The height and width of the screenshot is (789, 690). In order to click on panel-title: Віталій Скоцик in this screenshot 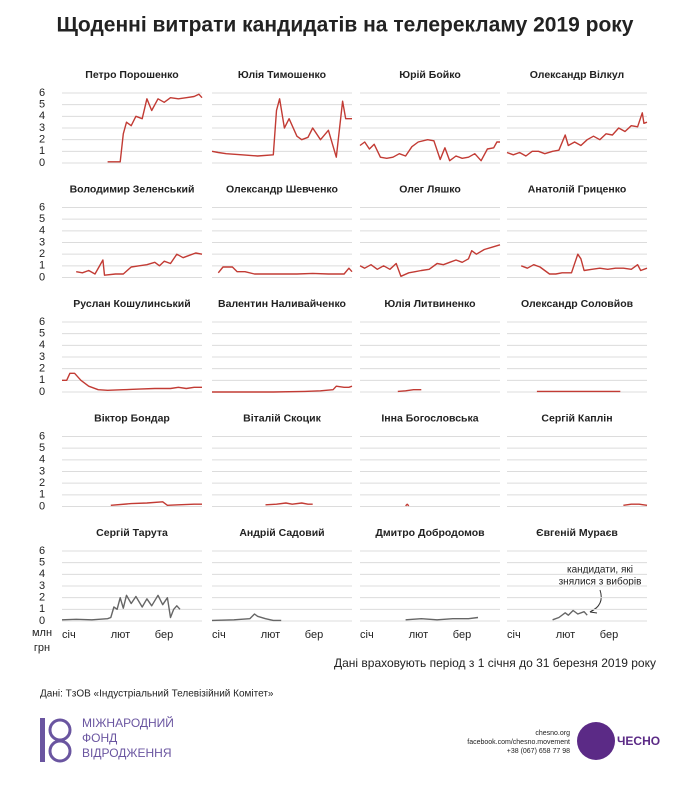, I will do `click(282, 418)`.